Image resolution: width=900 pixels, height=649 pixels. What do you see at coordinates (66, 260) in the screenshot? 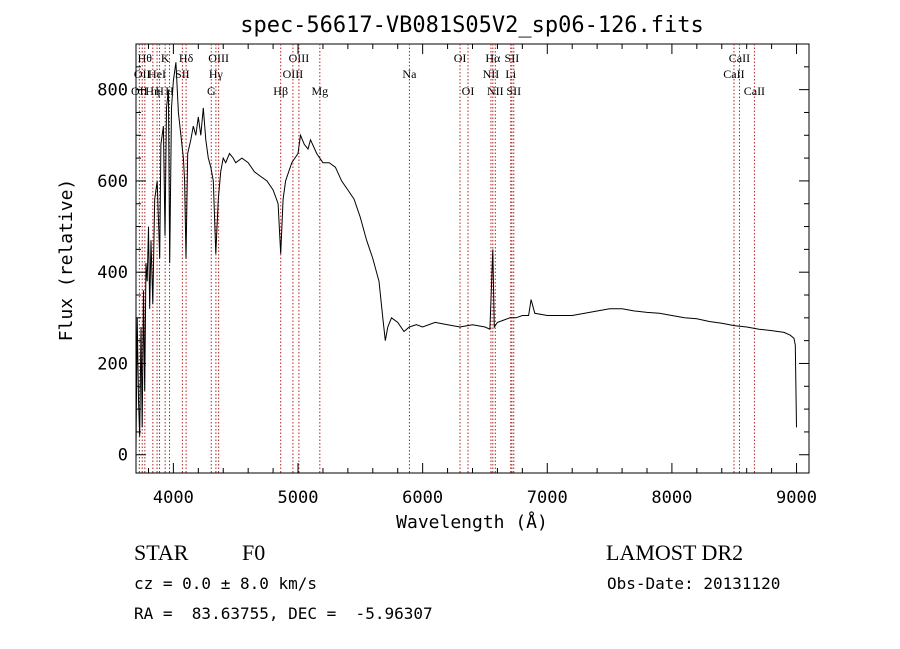
I see `y-axis-label: Flux (relative)` at bounding box center [66, 260].